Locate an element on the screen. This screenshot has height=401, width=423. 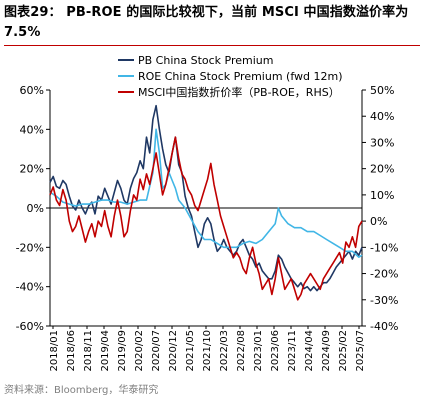
y-right-tick-label: 10% is located at coordinates (382, 195).